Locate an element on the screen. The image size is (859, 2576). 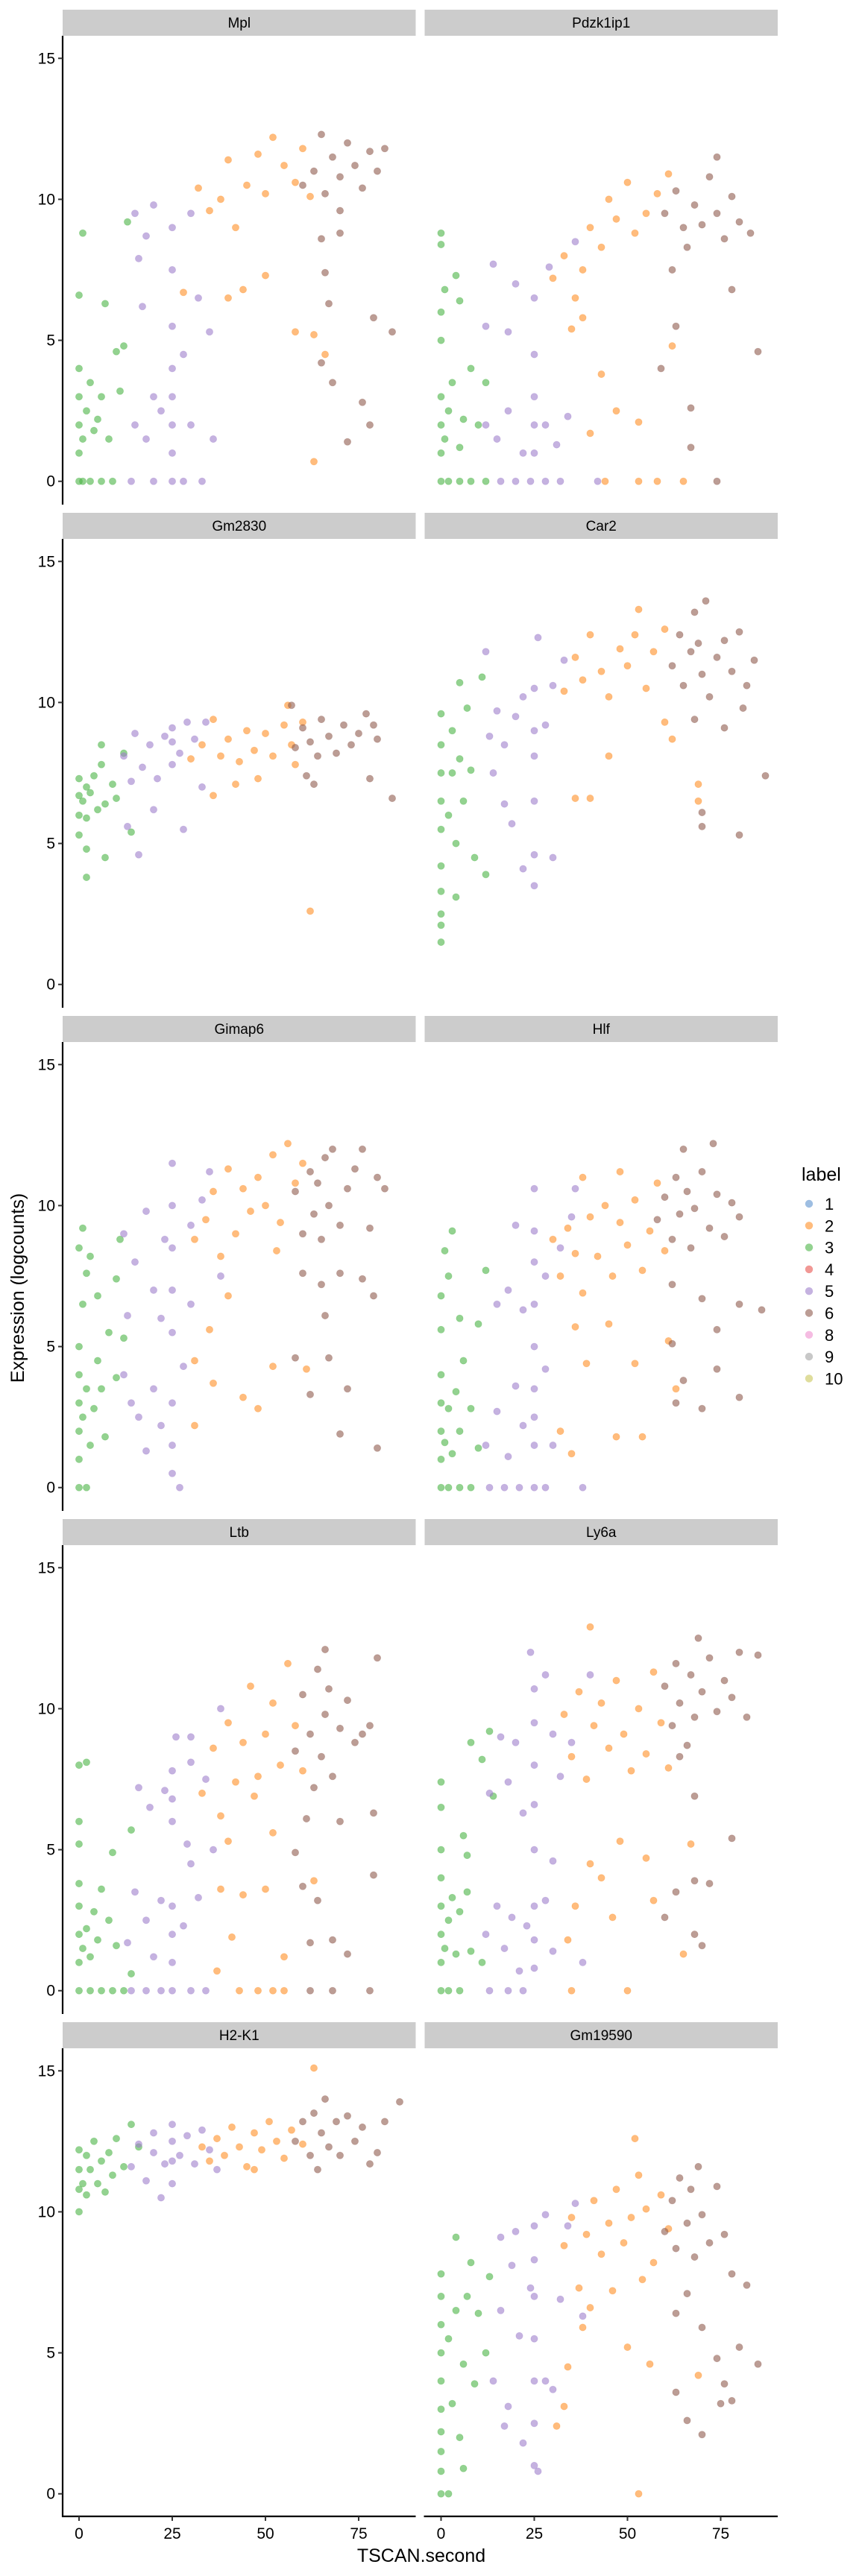
legend-item: 6 is located at coordinates (819, 1313).